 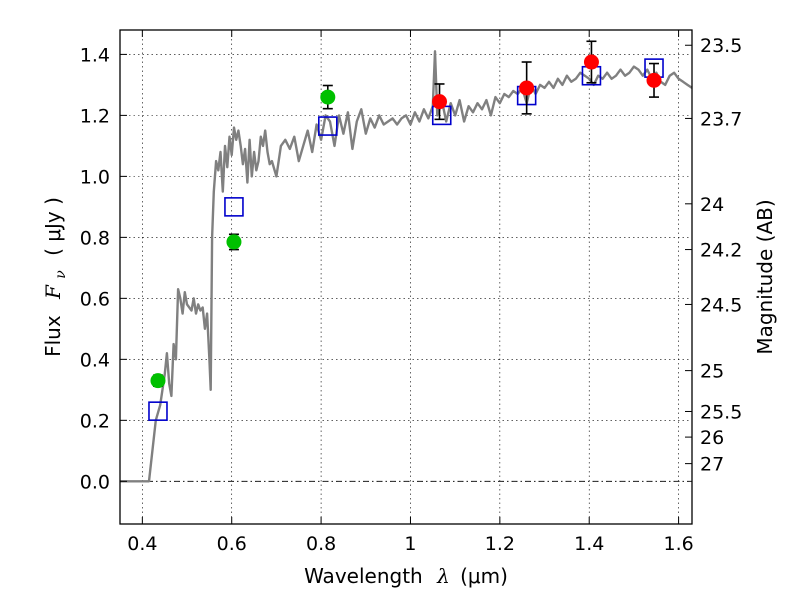 What do you see at coordinates (95, 55) in the screenshot?
I see `y-tick-label: 1.4` at bounding box center [95, 55].